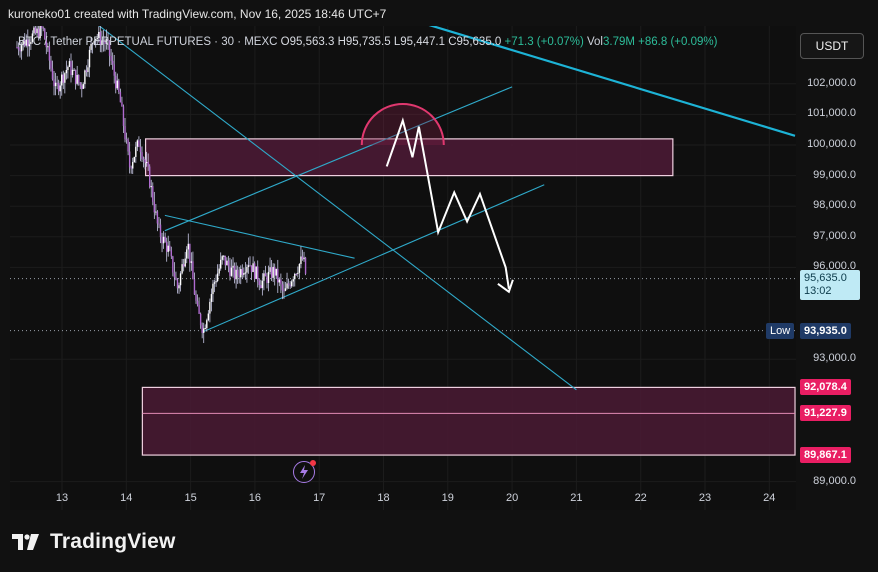 This screenshot has width=878, height=572. Describe the element at coordinates (576, 498) in the screenshot. I see `x-tick-label: 21` at that location.